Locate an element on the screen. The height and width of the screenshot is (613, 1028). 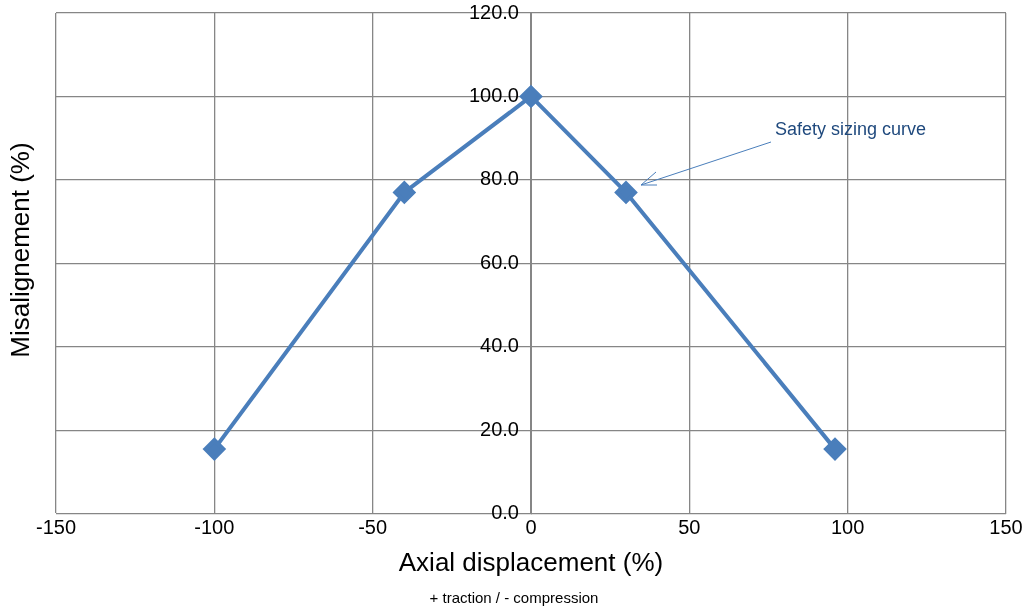
x-tick-label: -150 is located at coordinates (56, 527).